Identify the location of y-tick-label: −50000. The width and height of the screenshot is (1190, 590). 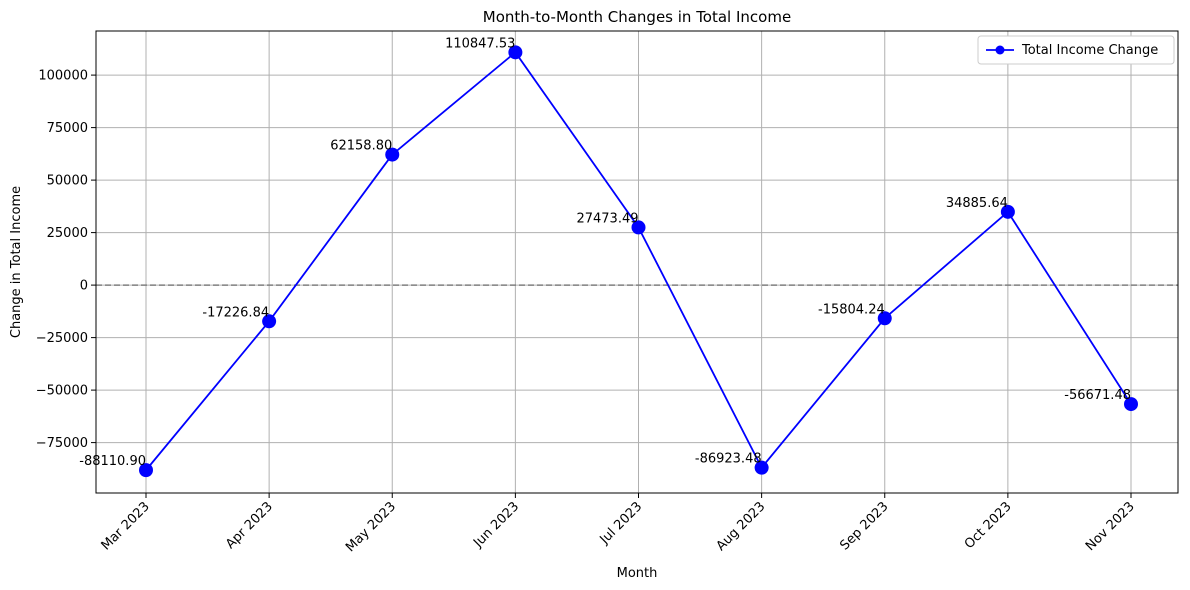
(62, 391).